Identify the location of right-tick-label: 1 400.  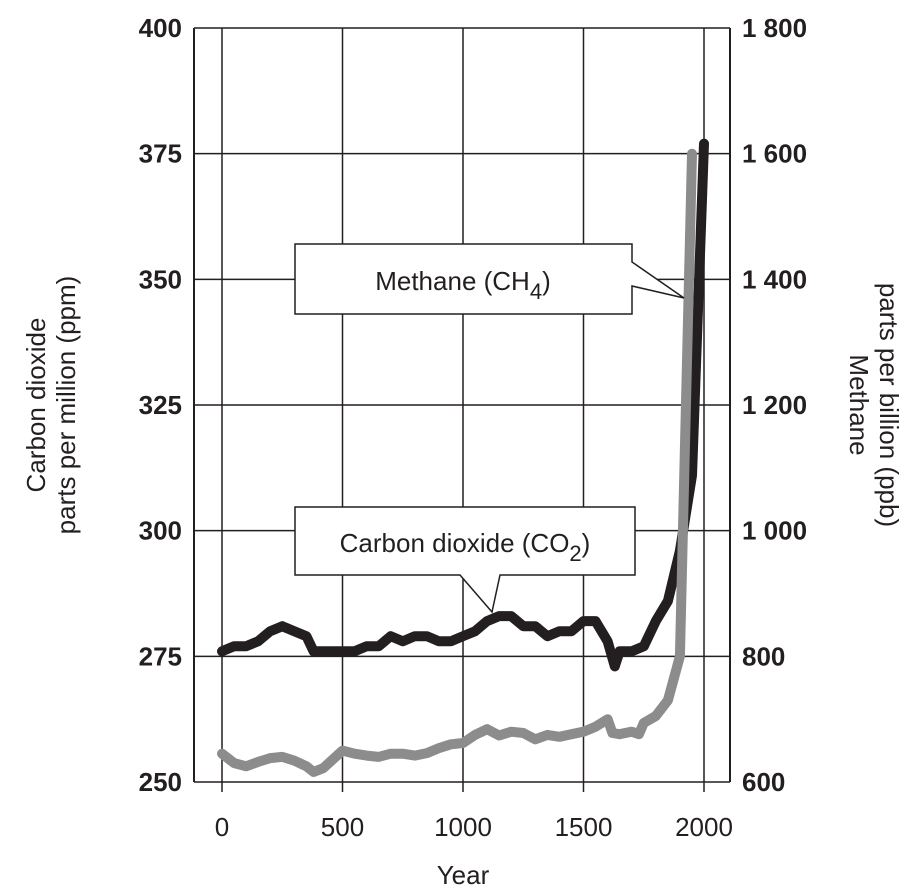
(774, 279).